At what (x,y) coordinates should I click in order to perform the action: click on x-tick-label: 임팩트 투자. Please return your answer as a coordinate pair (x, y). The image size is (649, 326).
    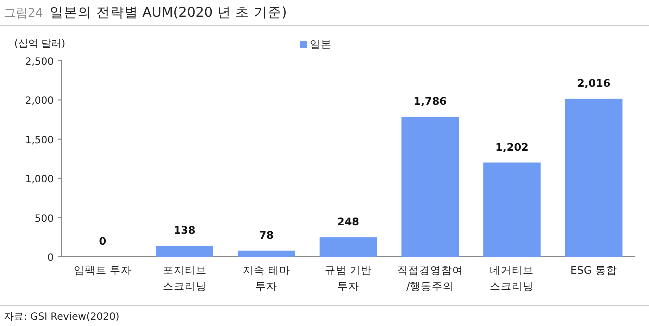
    Looking at the image, I should click on (103, 271).